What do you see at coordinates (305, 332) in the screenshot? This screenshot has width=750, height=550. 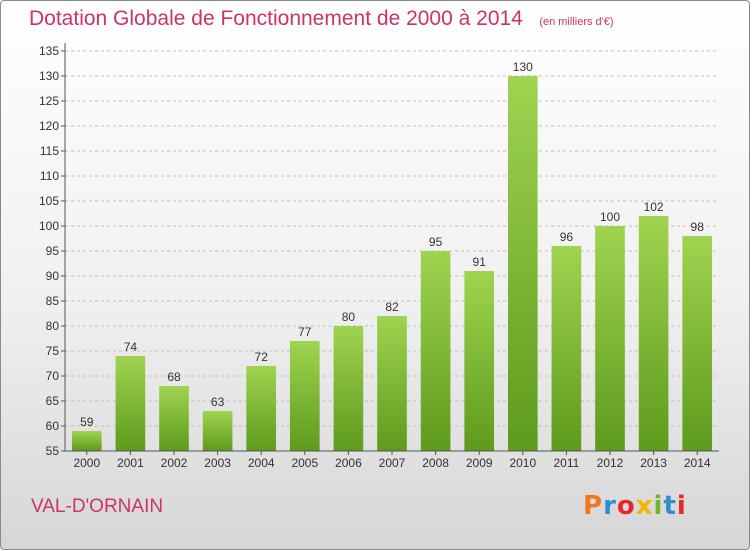 I see `bar-value-label: 77` at bounding box center [305, 332].